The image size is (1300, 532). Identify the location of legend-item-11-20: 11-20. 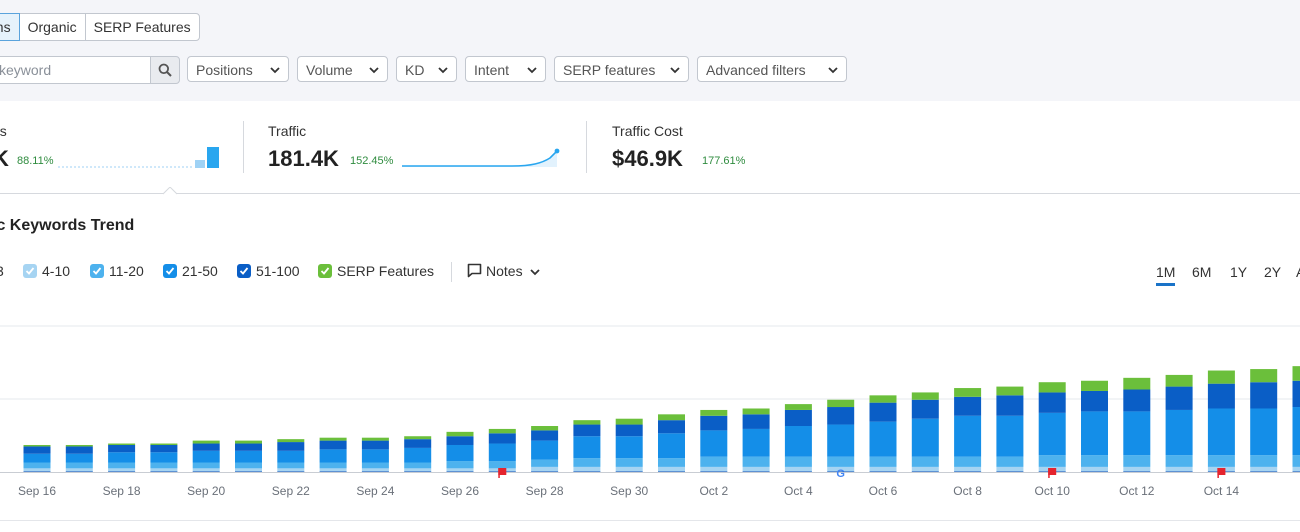
(117, 272).